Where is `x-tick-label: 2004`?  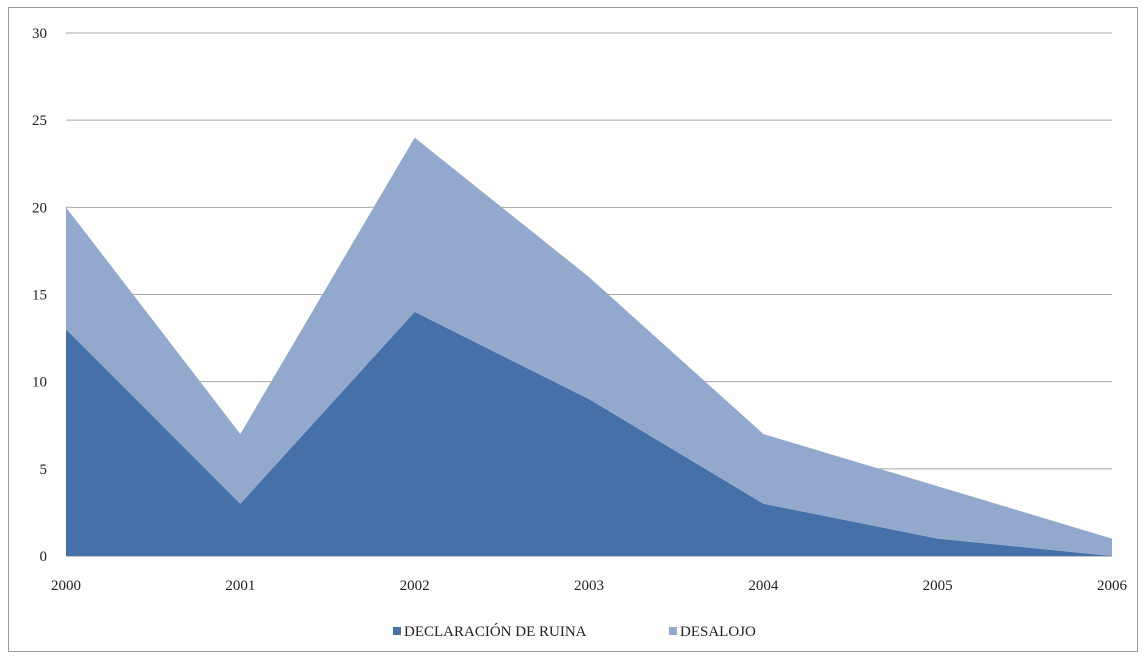 x-tick-label: 2004 is located at coordinates (763, 586).